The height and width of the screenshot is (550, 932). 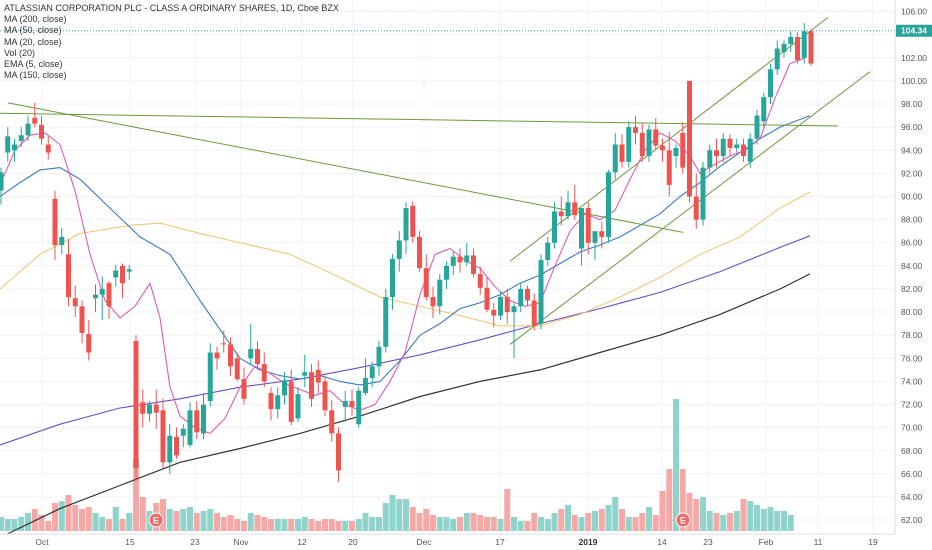 I want to click on price-tick-label: 76.00, so click(x=912, y=358).